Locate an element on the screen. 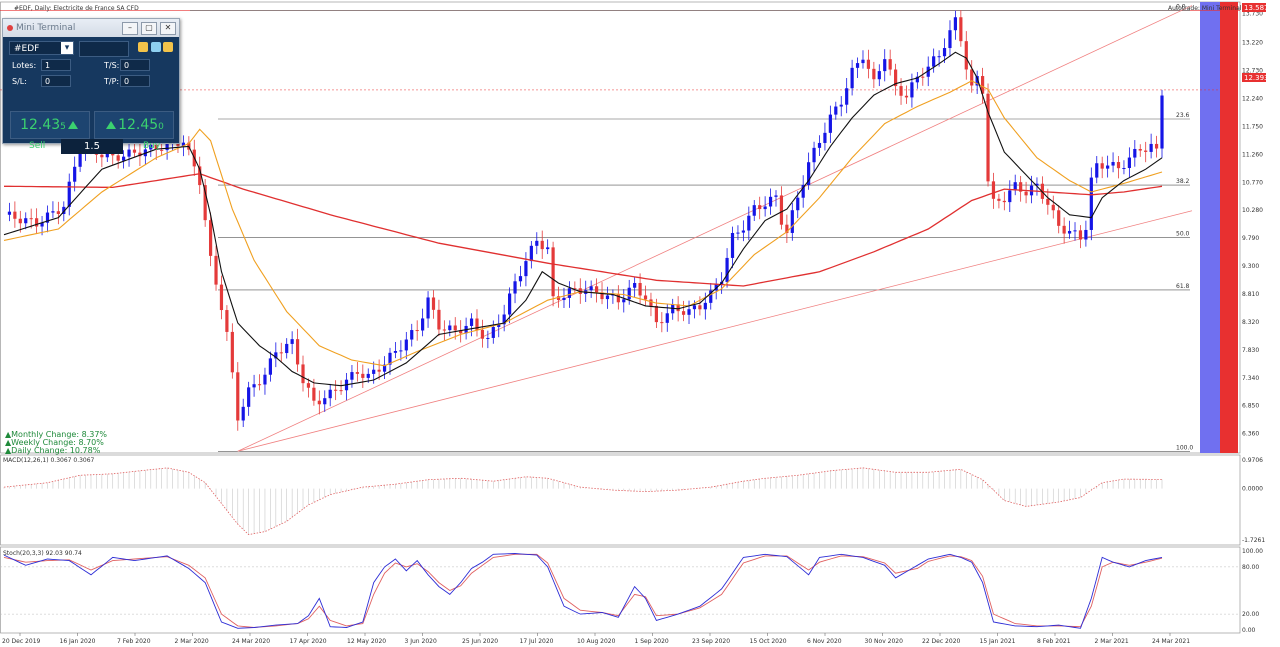 Image resolution: width=1280 pixels, height=647 pixels. minimize-button: – is located at coordinates (130, 28).